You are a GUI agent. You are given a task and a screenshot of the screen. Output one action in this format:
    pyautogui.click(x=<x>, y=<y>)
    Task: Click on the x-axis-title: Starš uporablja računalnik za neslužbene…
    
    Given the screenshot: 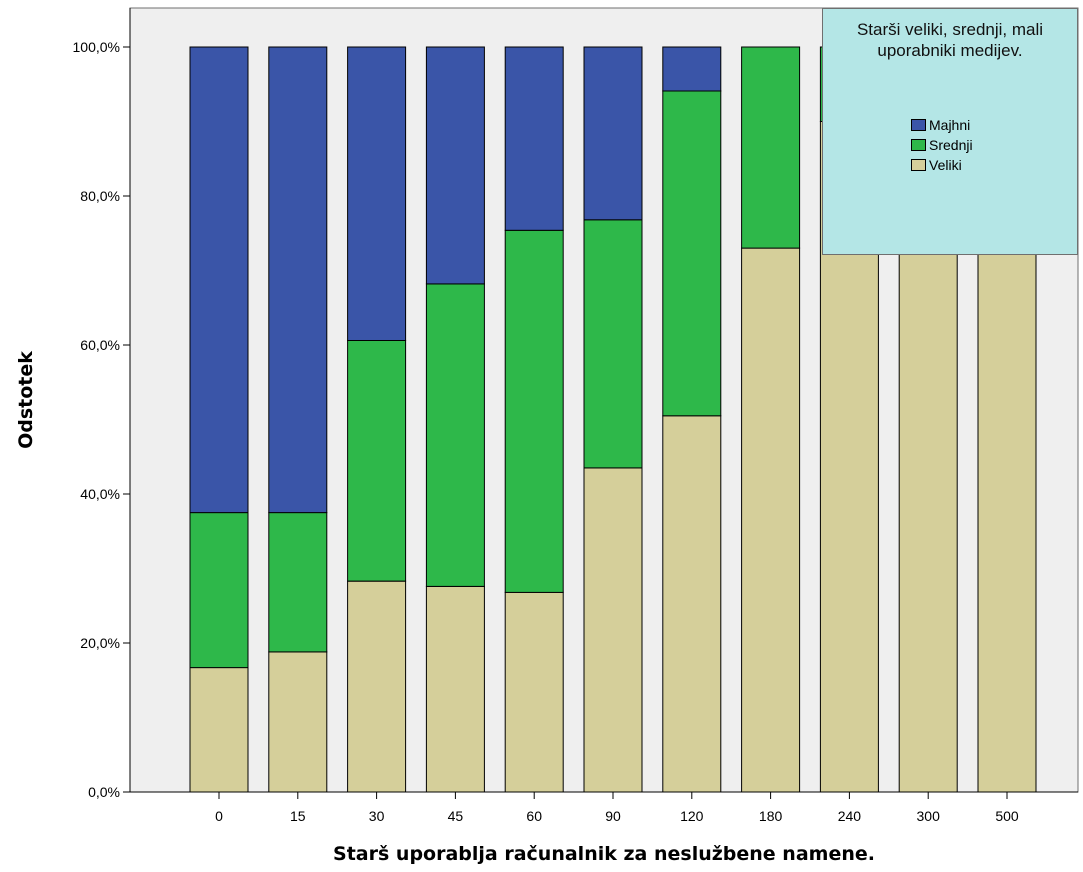 What is the action you would take?
    pyautogui.click(x=604, y=854)
    